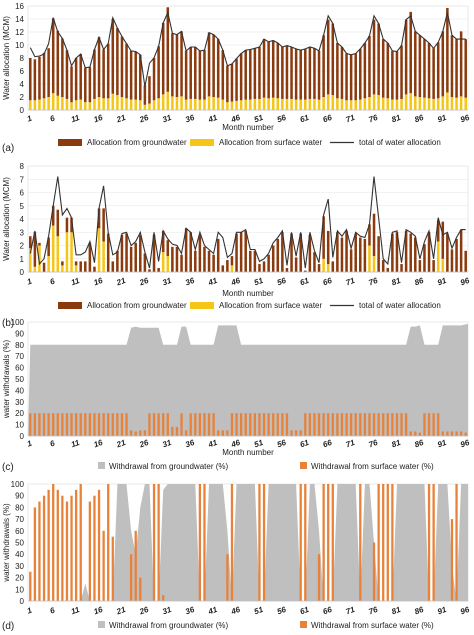 Image resolution: width=474 pixels, height=635 pixels. I want to click on x-tick-label: 56, so click(282, 444).